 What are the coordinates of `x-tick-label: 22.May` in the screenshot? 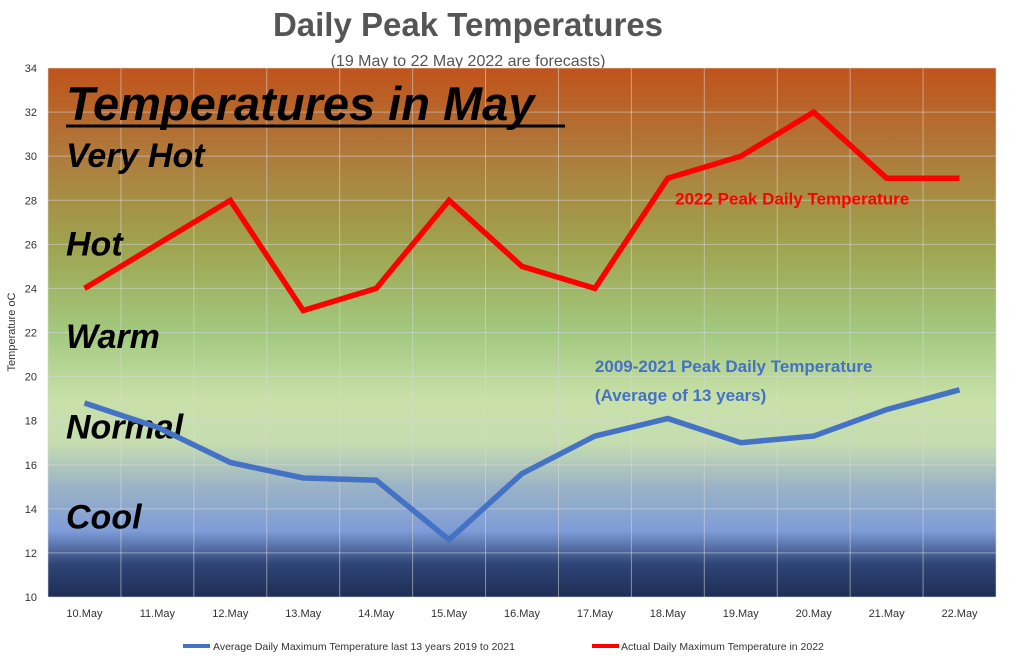 It's located at (959, 614).